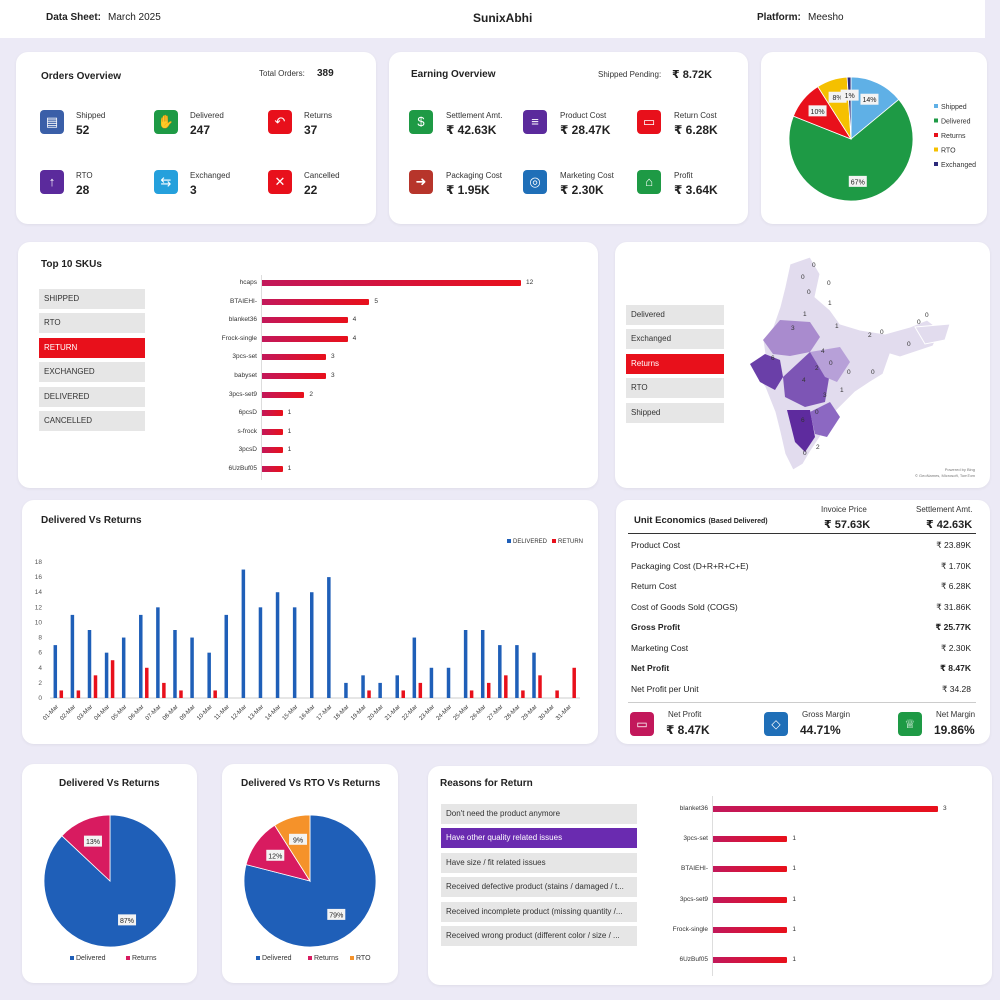 The image size is (1000, 1000). What do you see at coordinates (693, 899) in the screenshot?
I see `reason-sku-label: 3pcs-set9` at bounding box center [693, 899].